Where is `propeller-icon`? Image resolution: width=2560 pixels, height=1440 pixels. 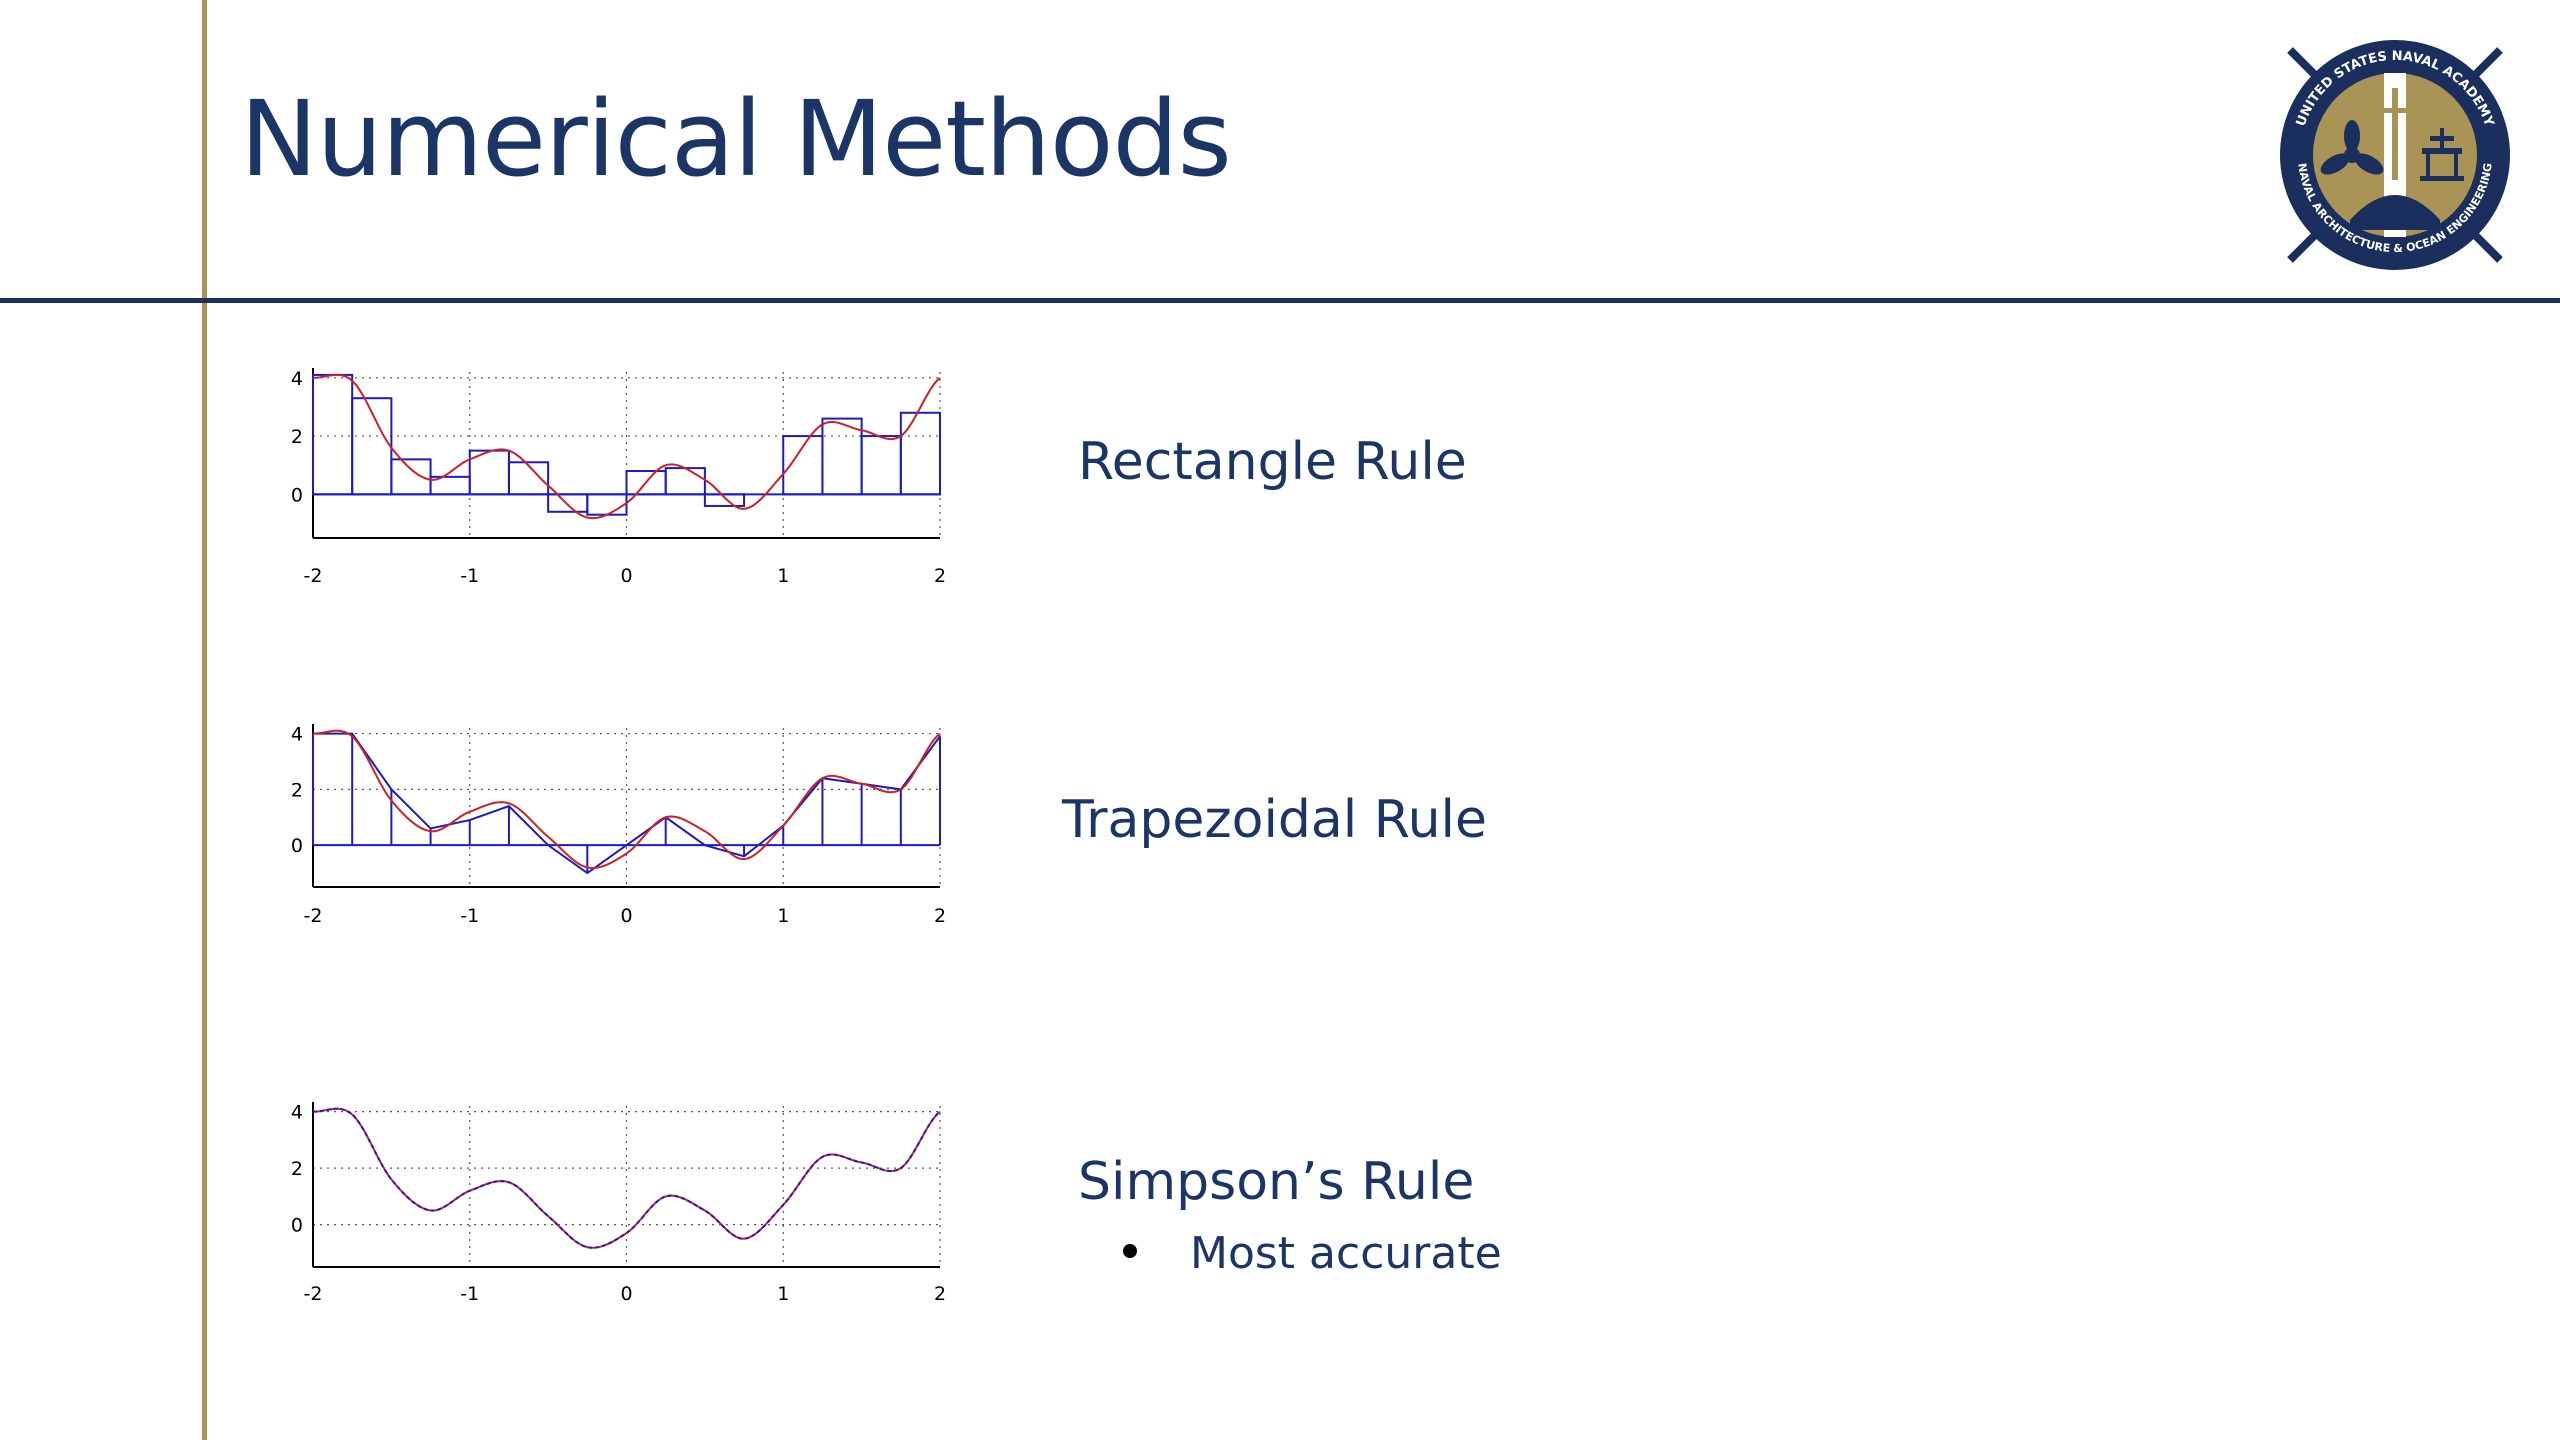
propeller-icon is located at coordinates (2352, 147).